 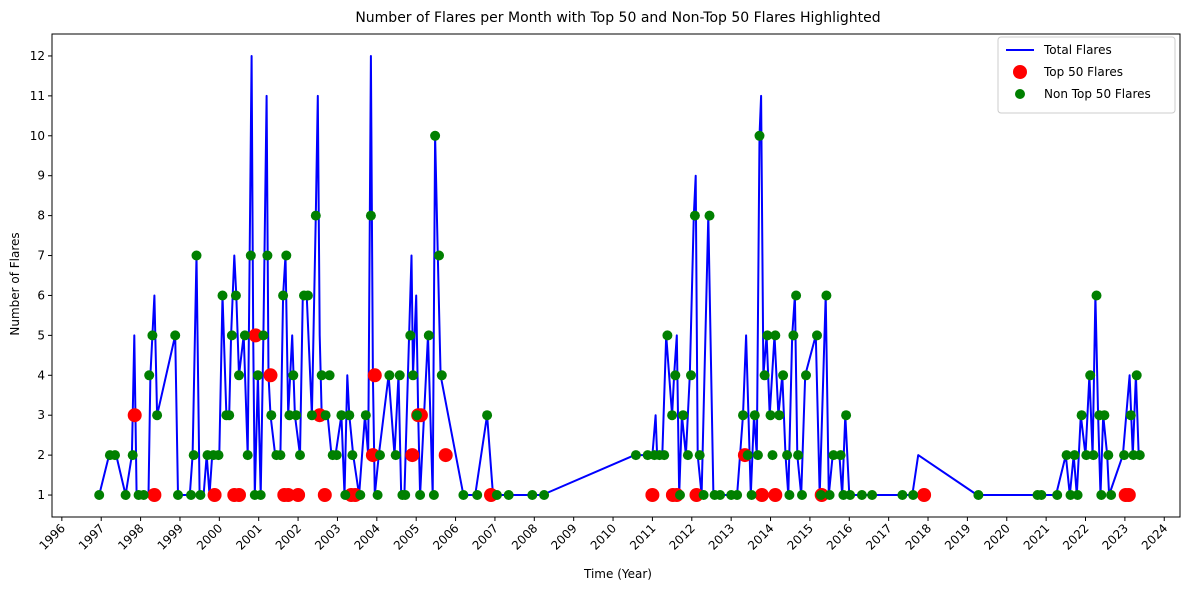 What do you see at coordinates (41, 216) in the screenshot?
I see `y-tick-label: 8` at bounding box center [41, 216].